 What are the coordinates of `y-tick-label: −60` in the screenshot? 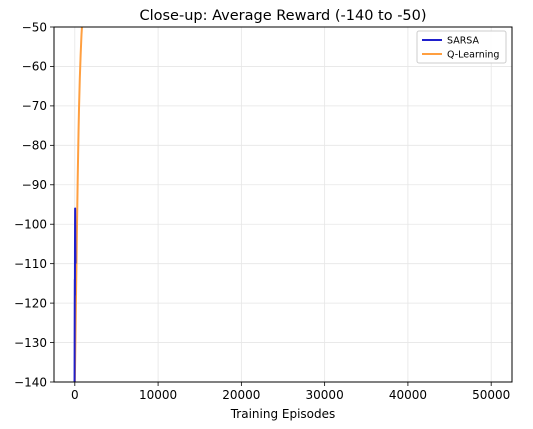 It's located at (34, 67).